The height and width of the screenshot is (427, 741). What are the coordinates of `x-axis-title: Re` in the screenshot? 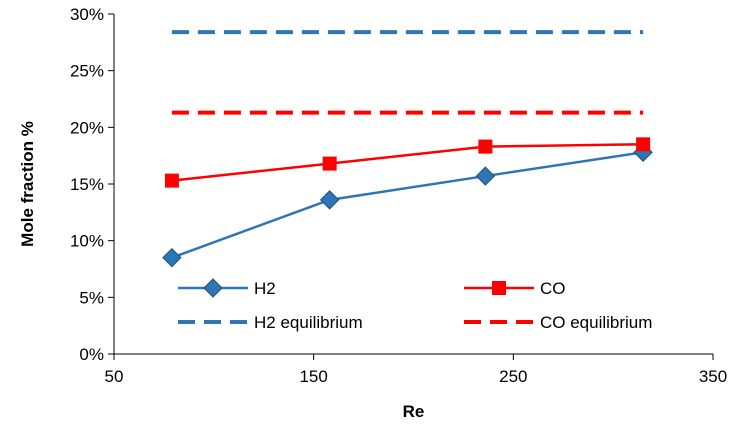 It's located at (414, 411).